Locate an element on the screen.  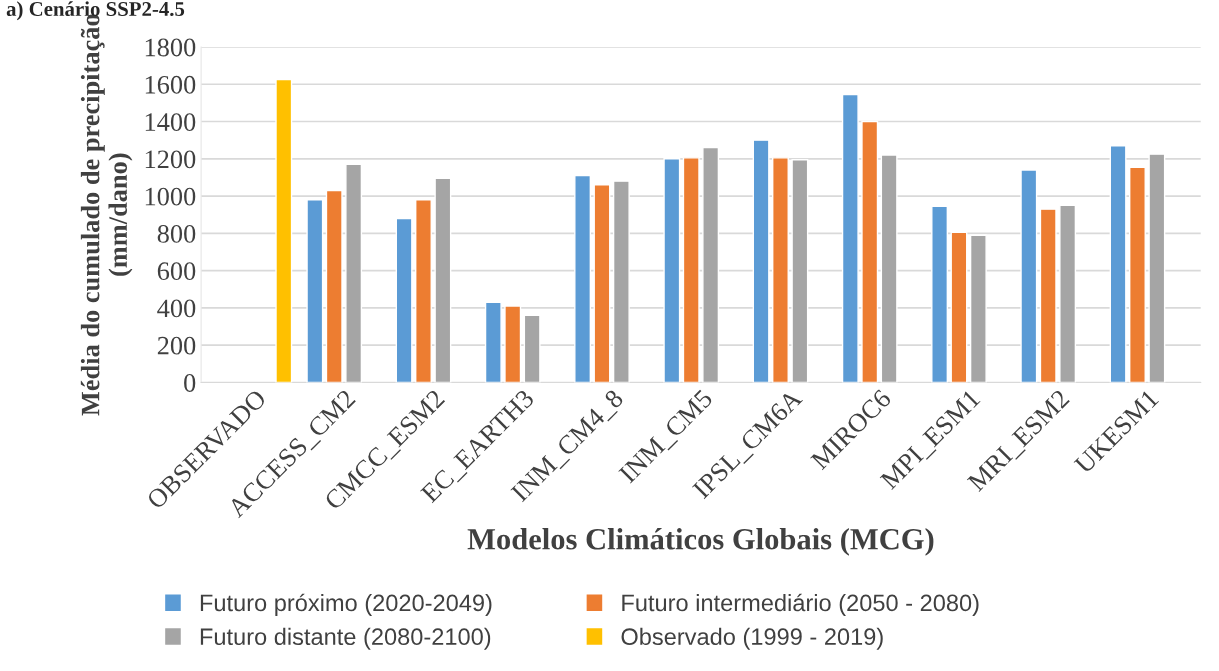
y-tick-label: 200 is located at coordinates (176, 345).